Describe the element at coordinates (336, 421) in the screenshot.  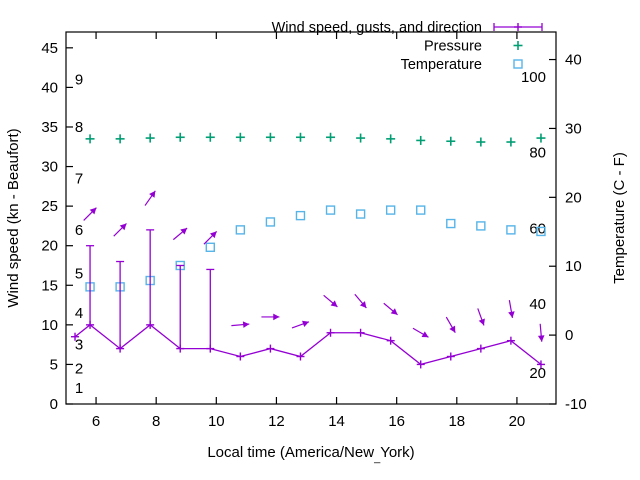
I see `bottom-tick-label: 14` at that location.